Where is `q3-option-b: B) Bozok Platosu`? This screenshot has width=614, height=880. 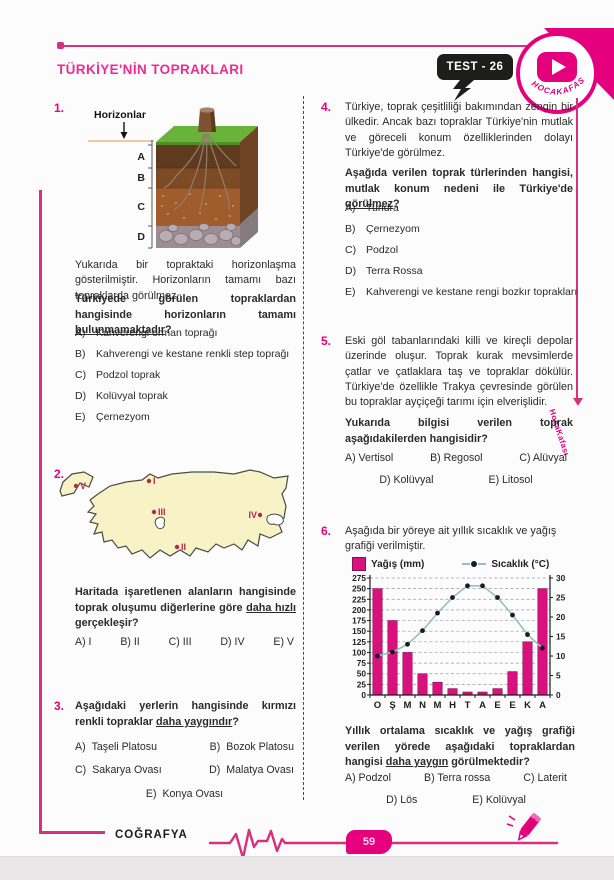
q3-option-b: B) Bozok Platosu is located at coordinates (251, 747).